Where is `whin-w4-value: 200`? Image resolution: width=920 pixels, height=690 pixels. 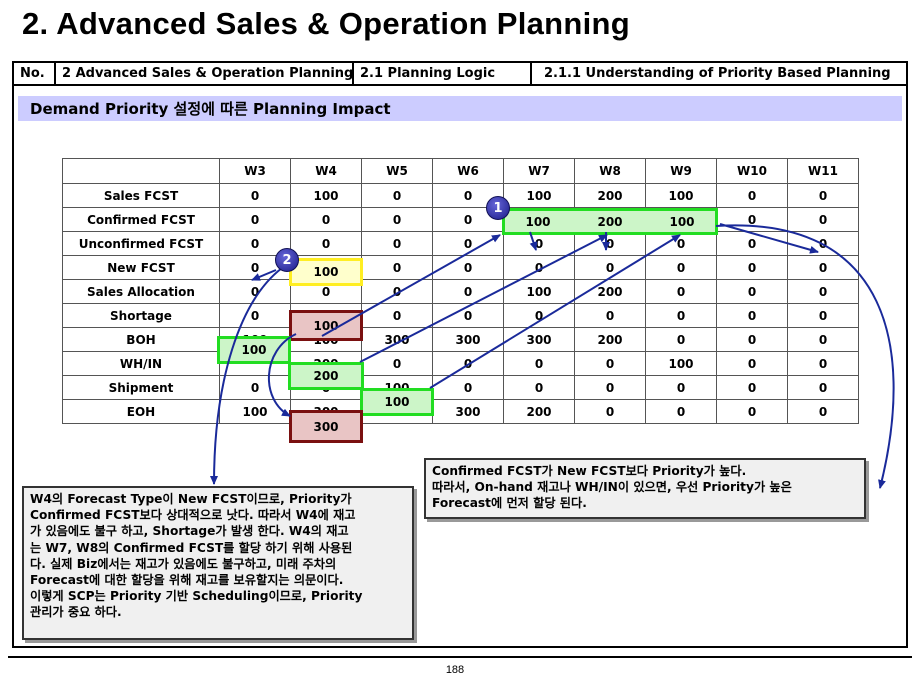
whin-w4-value: 200 is located at coordinates (326, 376).